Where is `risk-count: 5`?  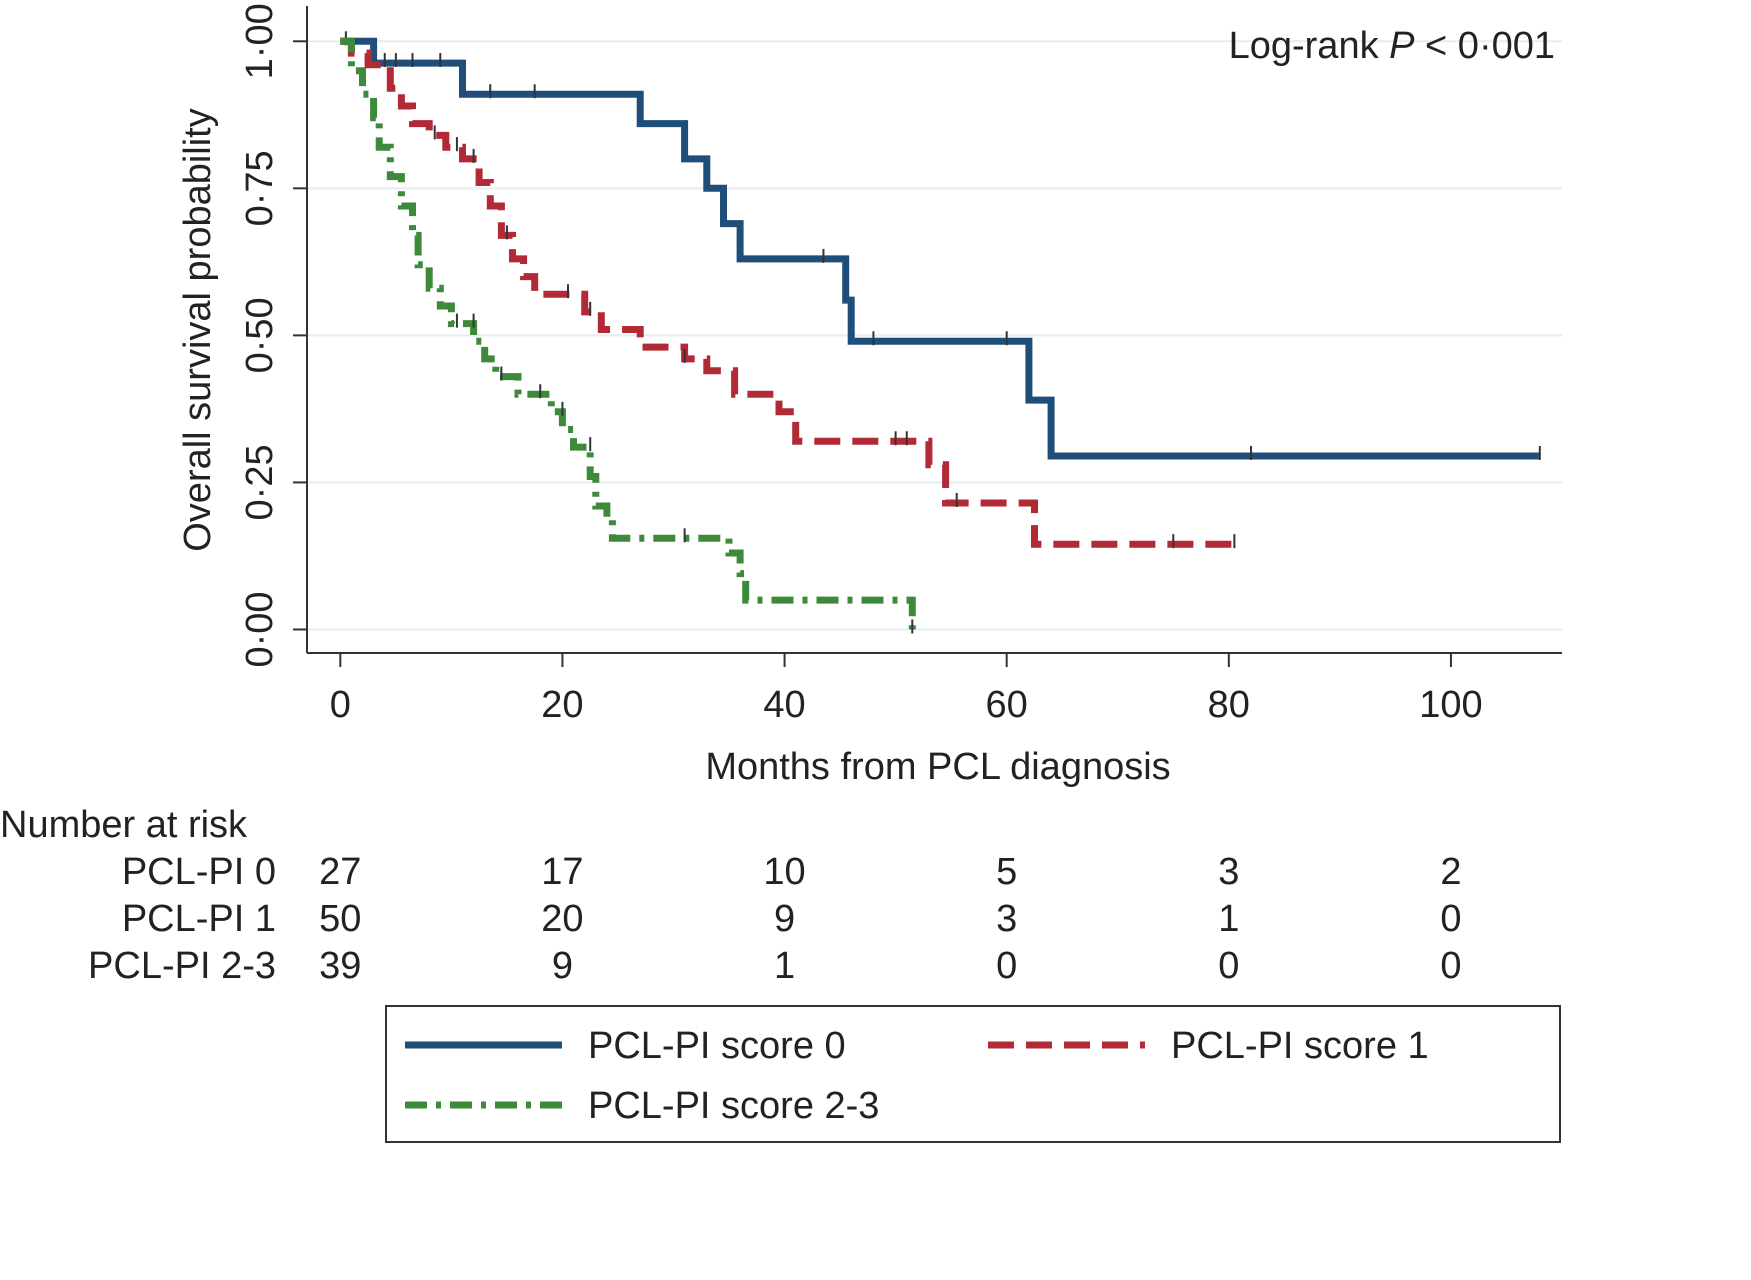 risk-count: 5 is located at coordinates (1006, 872).